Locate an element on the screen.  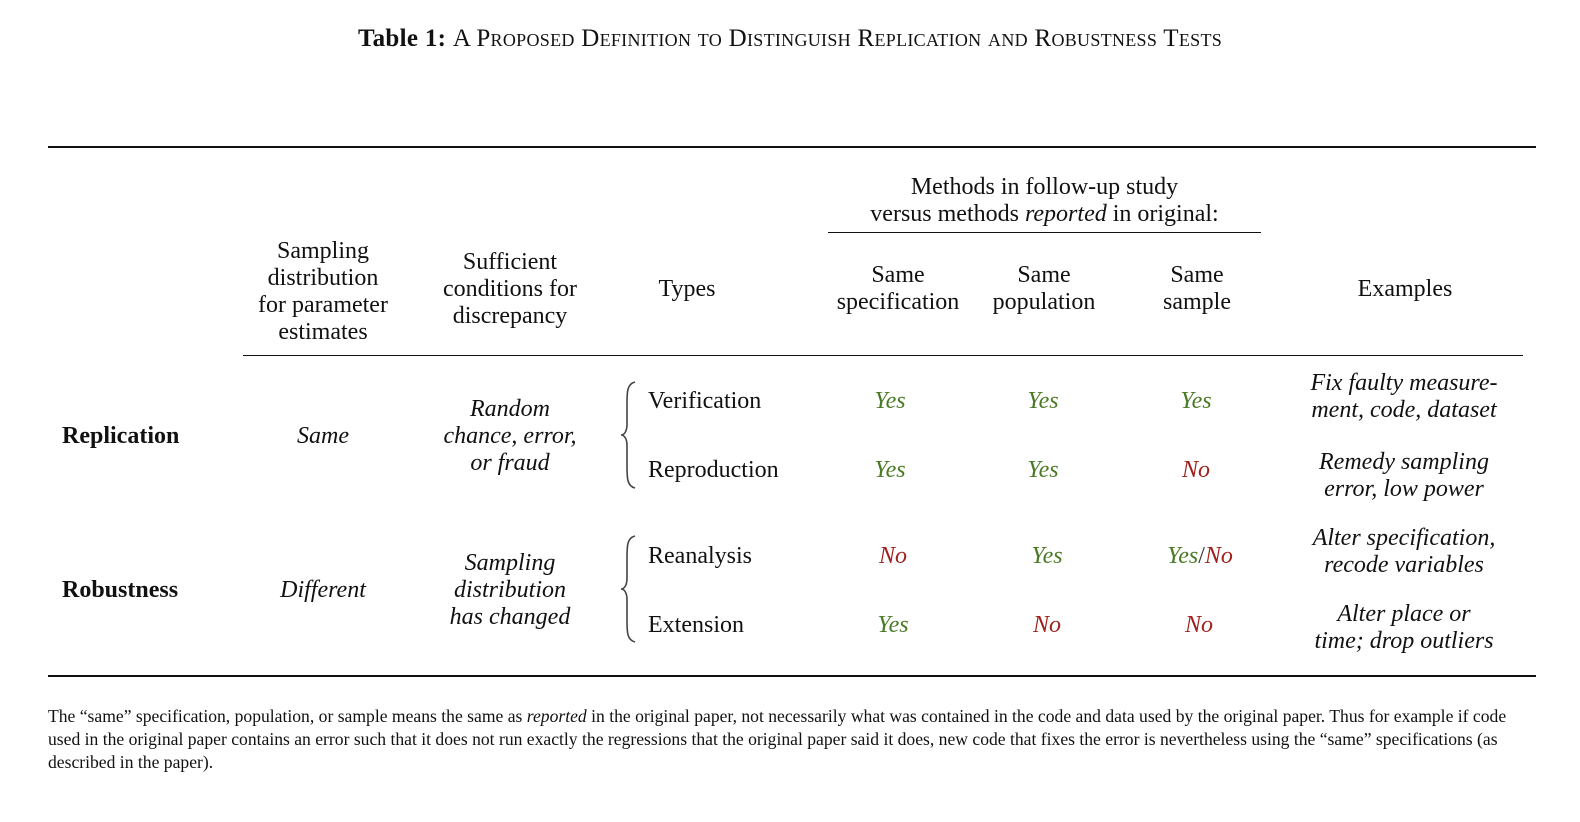
example-line: recode variables is located at coordinates (1404, 565).